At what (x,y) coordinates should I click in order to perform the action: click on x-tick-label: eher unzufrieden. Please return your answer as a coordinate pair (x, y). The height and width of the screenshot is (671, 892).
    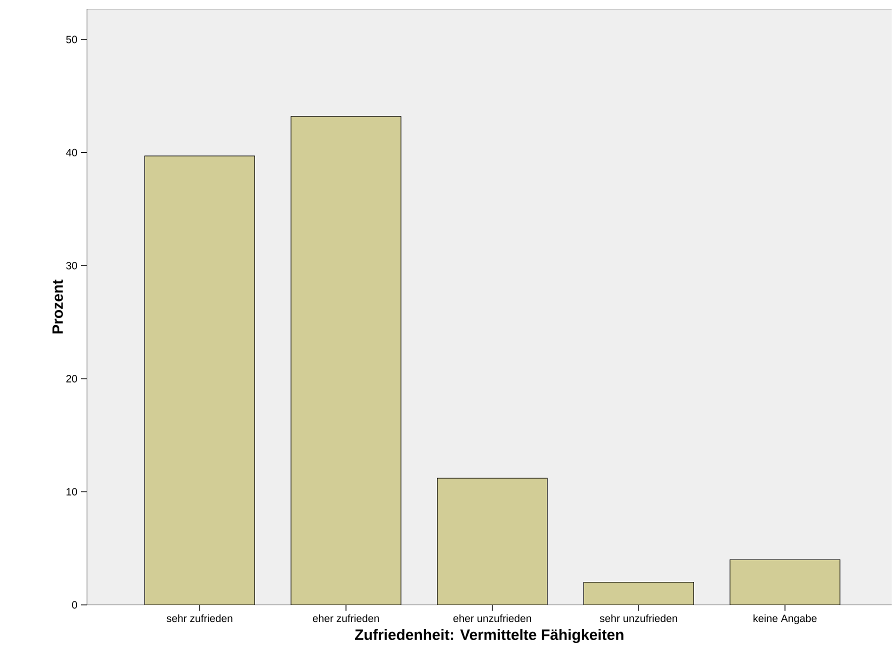
    Looking at the image, I should click on (492, 618).